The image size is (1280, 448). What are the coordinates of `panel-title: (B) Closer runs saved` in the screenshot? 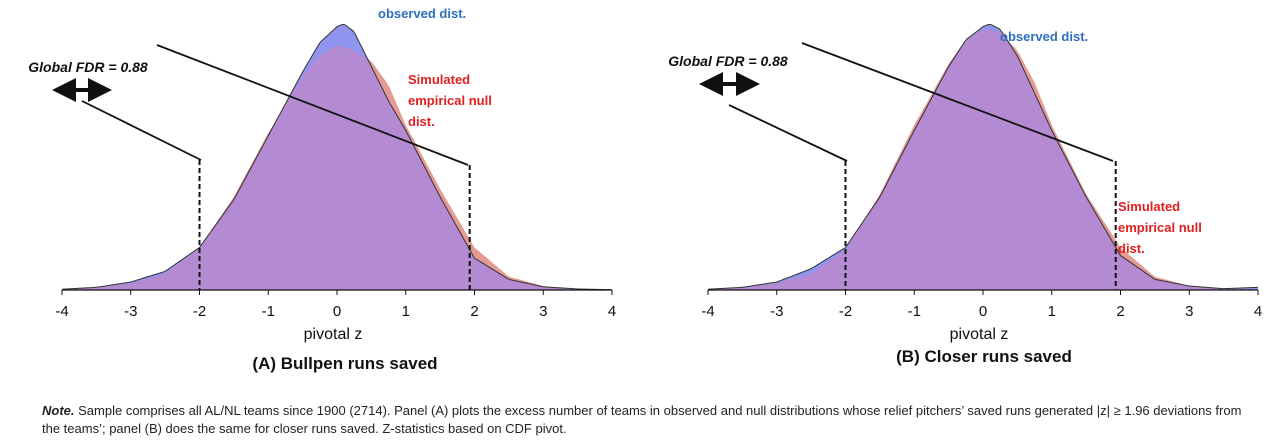 It's located at (984, 356).